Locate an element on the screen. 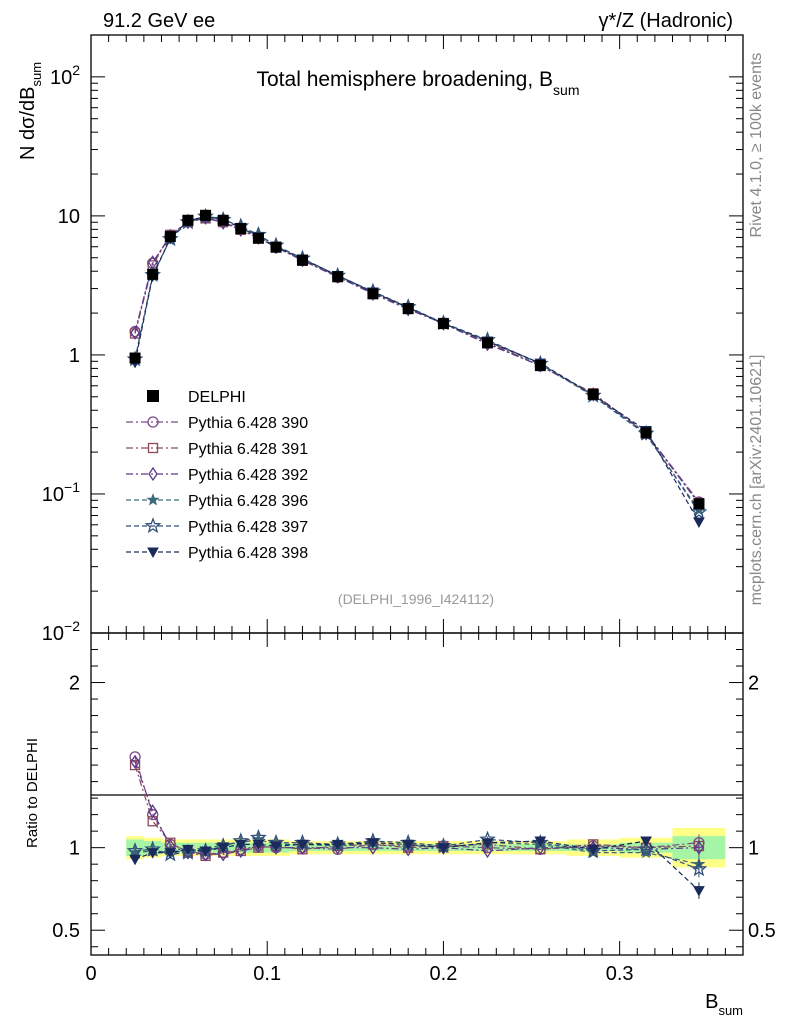 The width and height of the screenshot is (786, 1024). process-label: γ*/Z (Hadronic) is located at coordinates (666, 21).